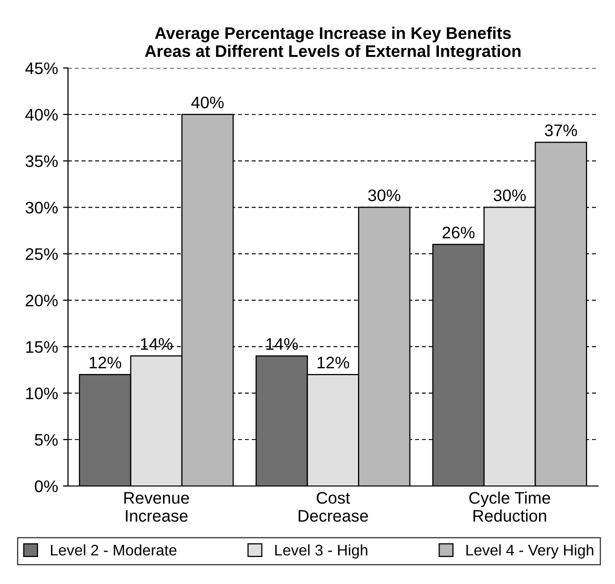 The height and width of the screenshot is (584, 615). What do you see at coordinates (560, 130) in the screenshot?
I see `data-label: 37%` at bounding box center [560, 130].